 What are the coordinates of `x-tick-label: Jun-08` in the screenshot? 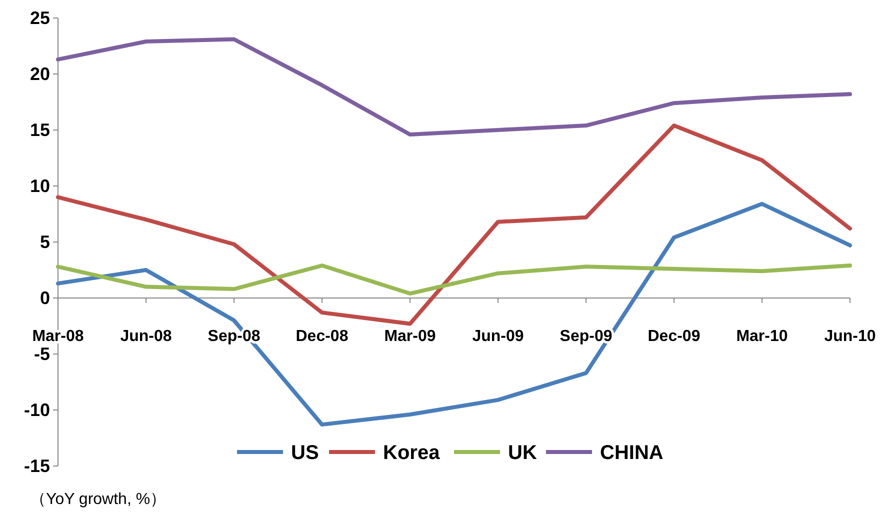 It's located at (146, 336).